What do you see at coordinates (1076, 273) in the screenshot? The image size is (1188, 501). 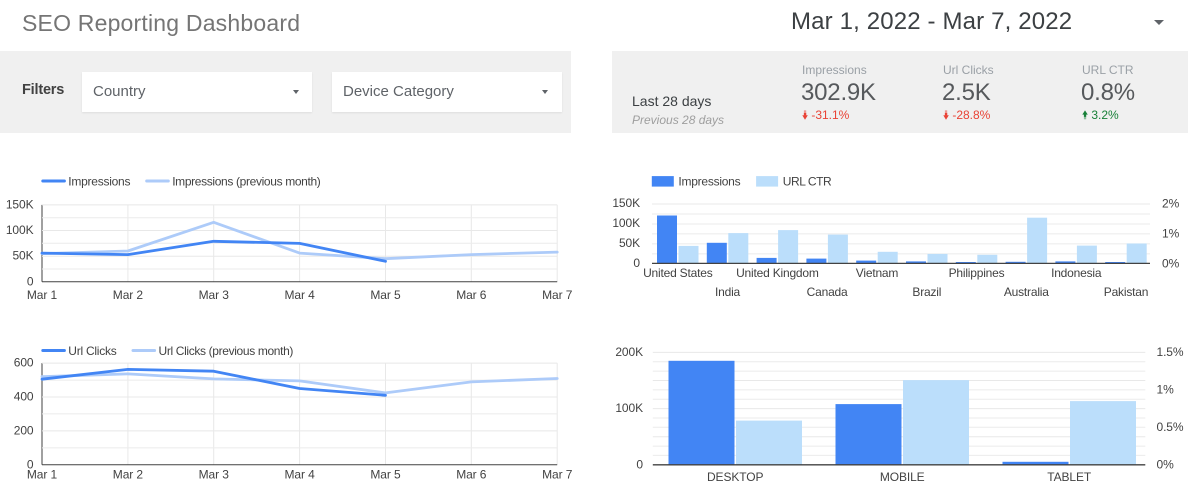 I see `svg-text: Indonesia` at bounding box center [1076, 273].